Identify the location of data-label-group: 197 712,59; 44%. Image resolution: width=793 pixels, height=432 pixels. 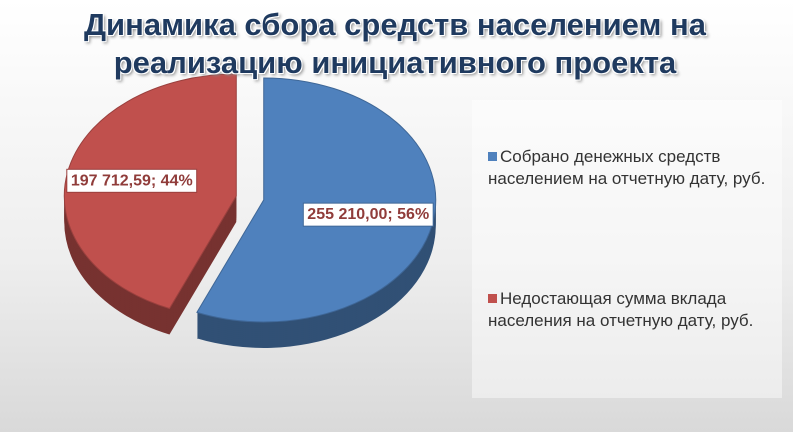
(132, 180).